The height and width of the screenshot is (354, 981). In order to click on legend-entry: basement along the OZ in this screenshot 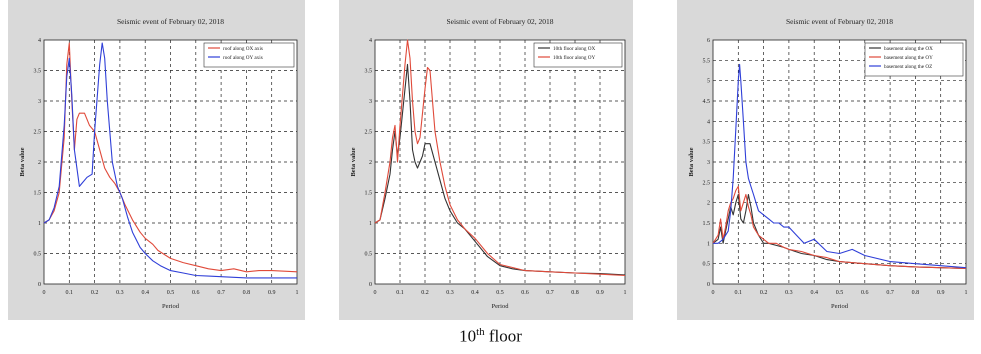, I will do `click(908, 67)`.